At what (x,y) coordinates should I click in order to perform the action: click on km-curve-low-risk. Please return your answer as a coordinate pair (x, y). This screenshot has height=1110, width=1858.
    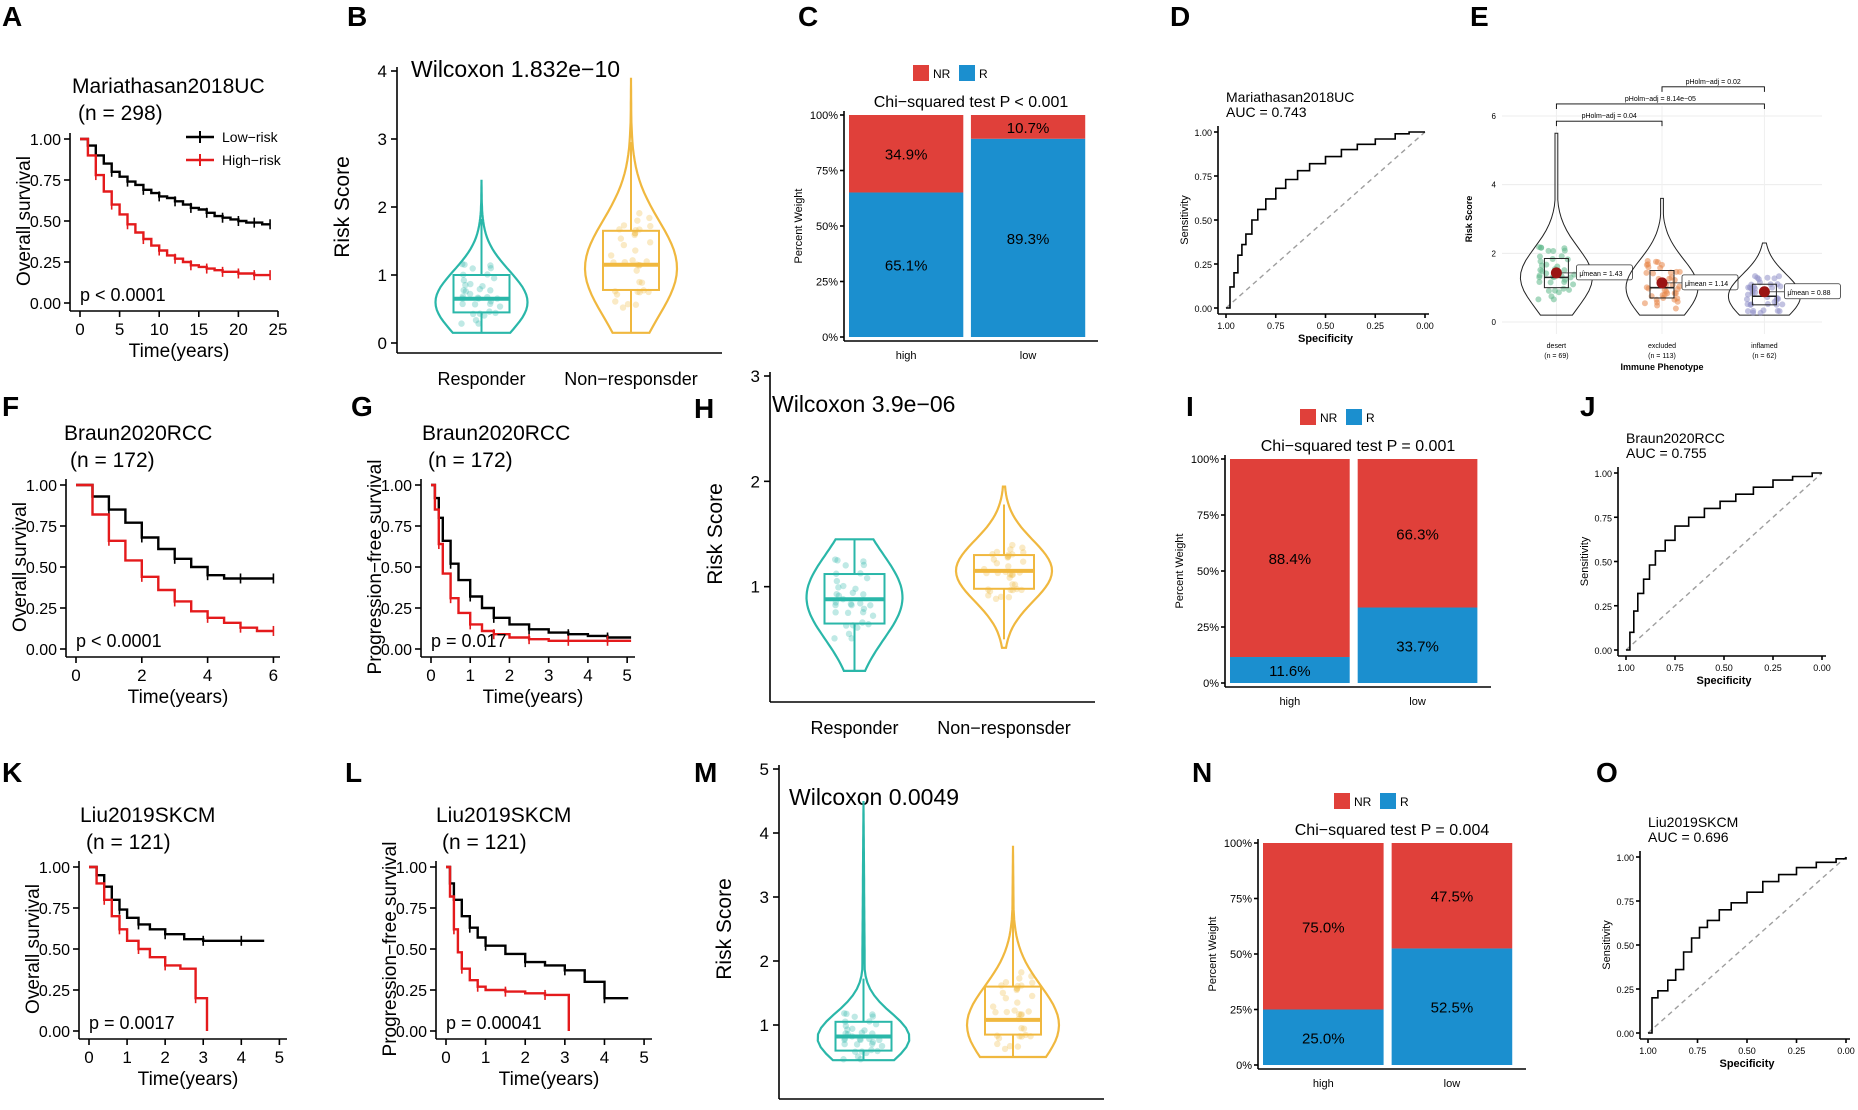
    Looking at the image, I should click on (537, 932).